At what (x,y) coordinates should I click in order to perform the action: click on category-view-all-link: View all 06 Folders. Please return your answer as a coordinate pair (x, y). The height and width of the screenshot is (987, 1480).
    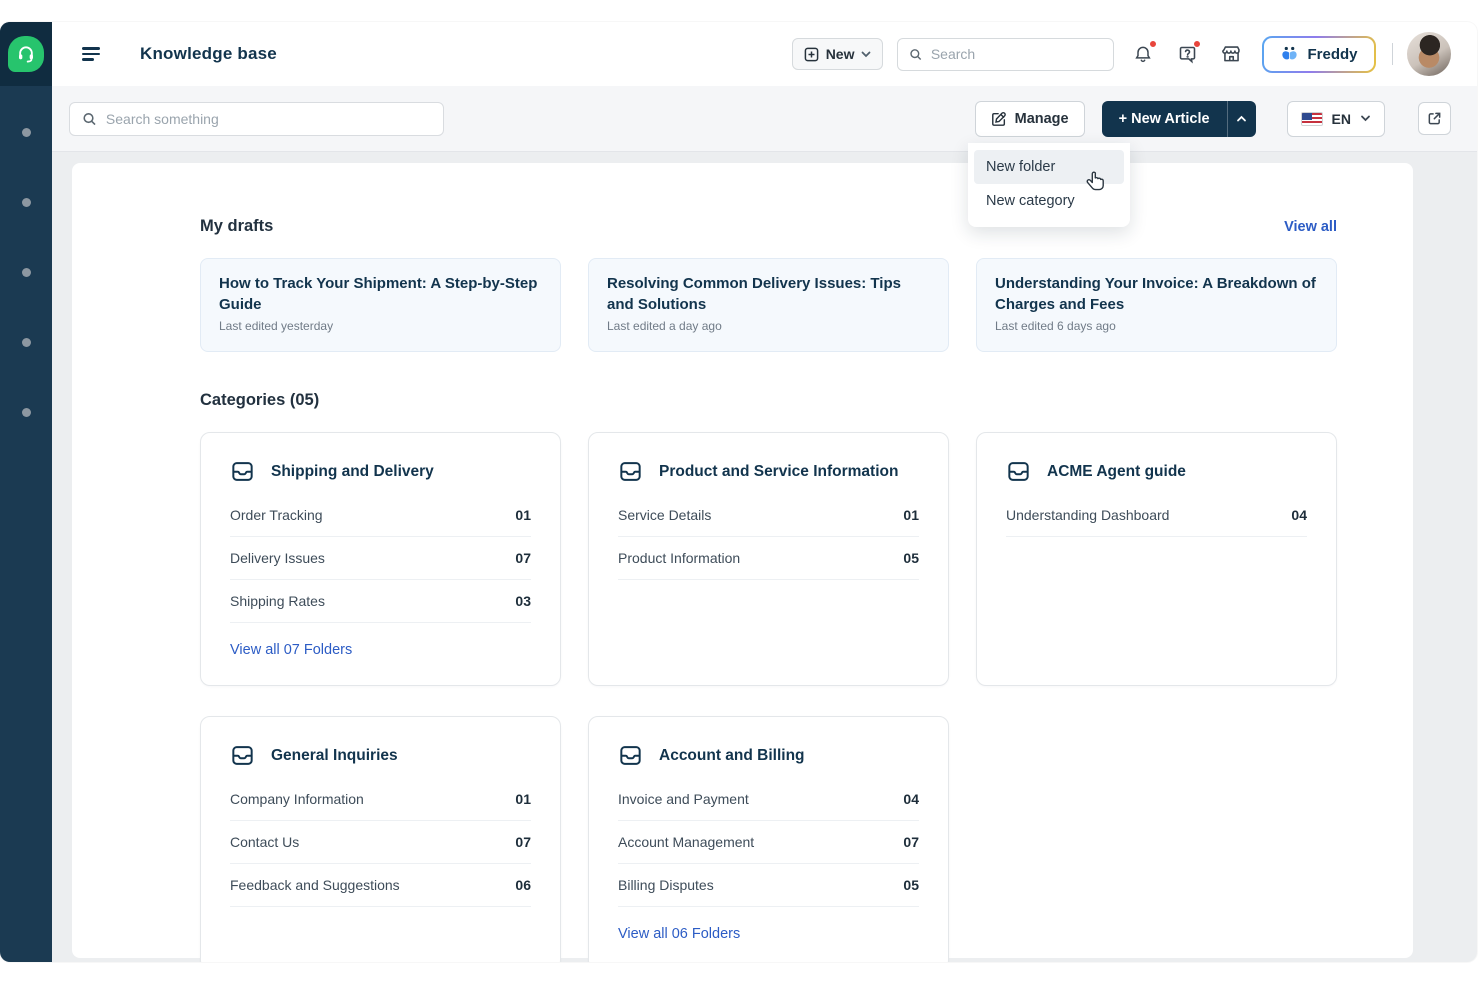
    Looking at the image, I should click on (679, 934).